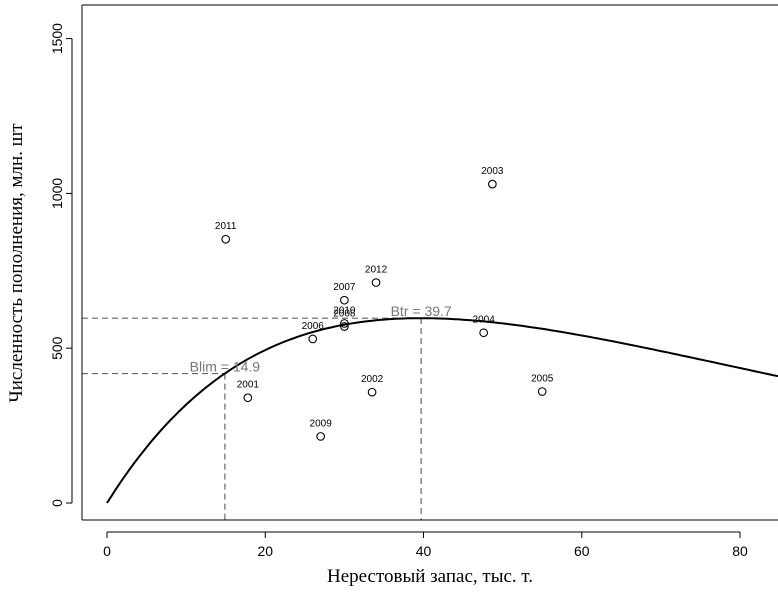  I want to click on y-tick-label: 500, so click(57, 348).